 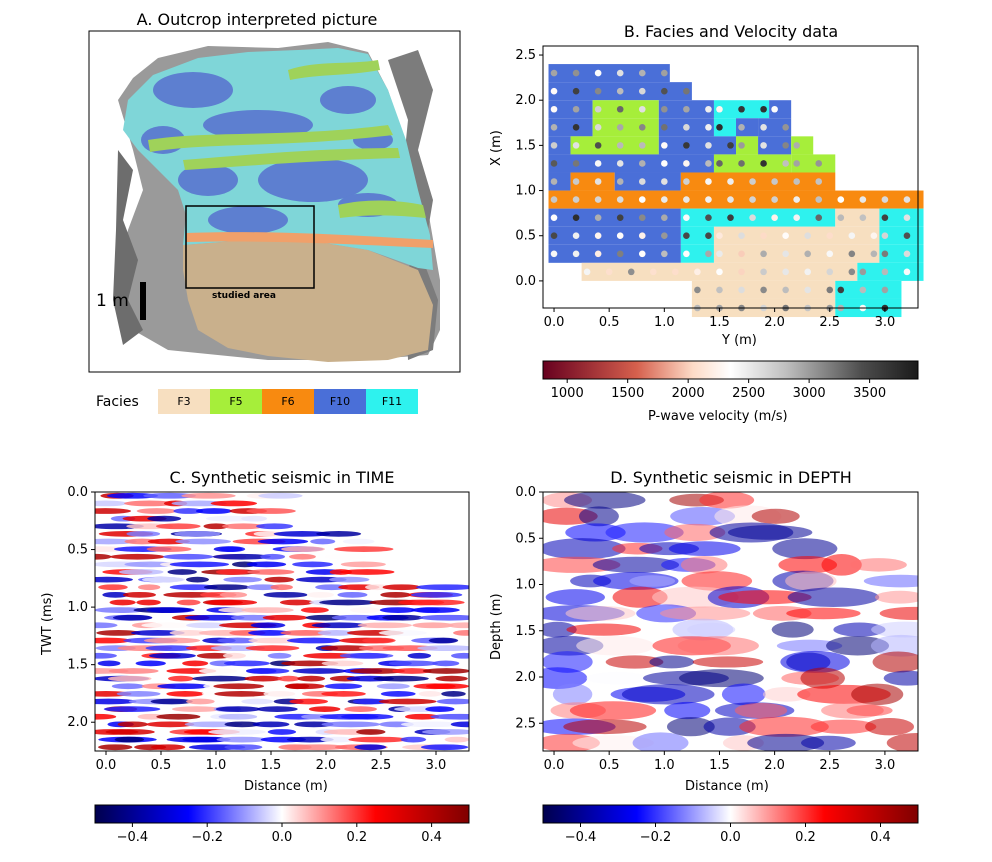 I want to click on facies-cell-f3, so click(x=796, y=253).